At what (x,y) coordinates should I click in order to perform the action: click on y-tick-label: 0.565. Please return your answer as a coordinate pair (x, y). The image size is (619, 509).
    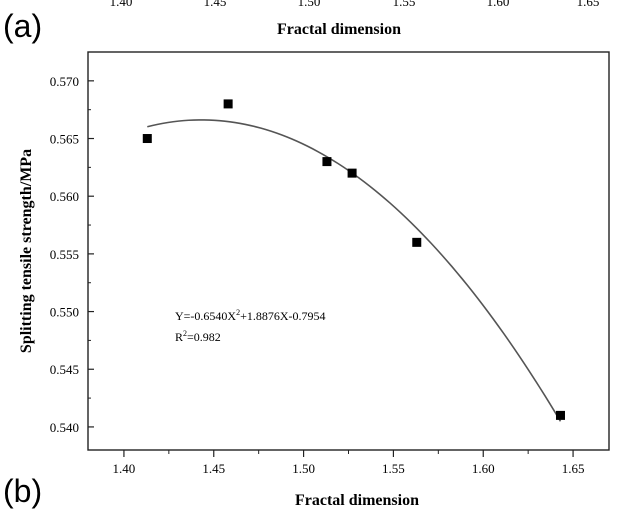
    Looking at the image, I should click on (64, 139).